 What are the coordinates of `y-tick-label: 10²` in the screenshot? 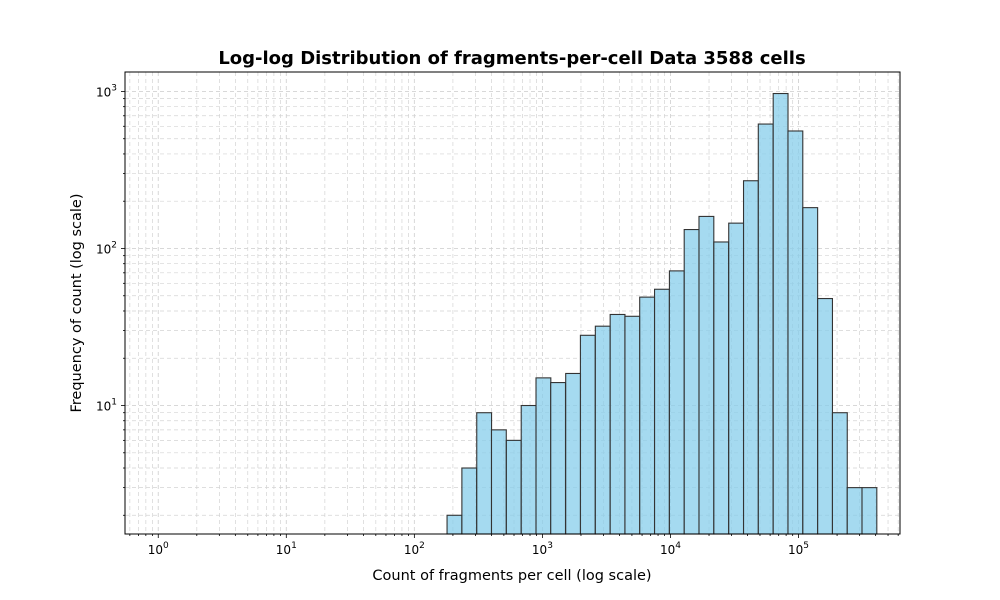 It's located at (106, 248).